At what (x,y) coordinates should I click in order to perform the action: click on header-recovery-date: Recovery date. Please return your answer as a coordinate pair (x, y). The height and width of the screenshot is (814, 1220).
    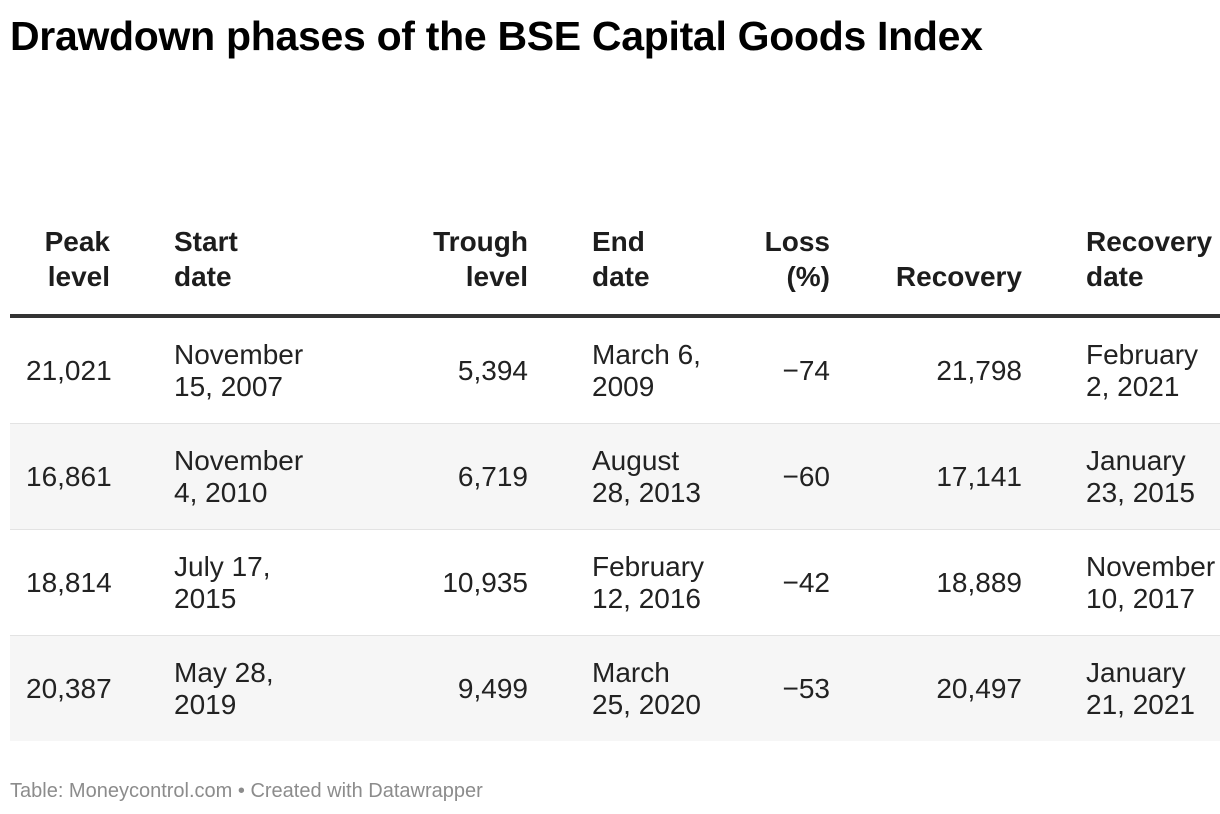
    Looking at the image, I should click on (1121, 271).